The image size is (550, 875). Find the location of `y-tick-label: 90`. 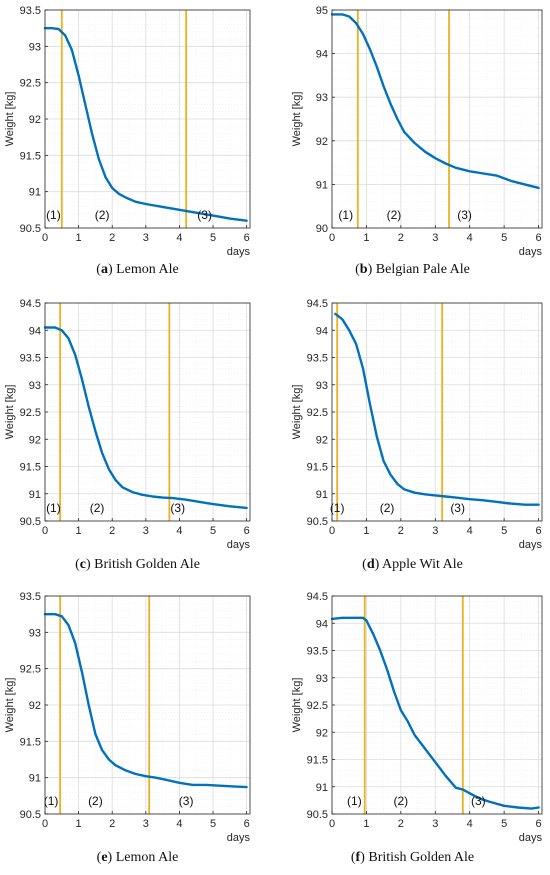

y-tick-label: 90 is located at coordinates (322, 229).